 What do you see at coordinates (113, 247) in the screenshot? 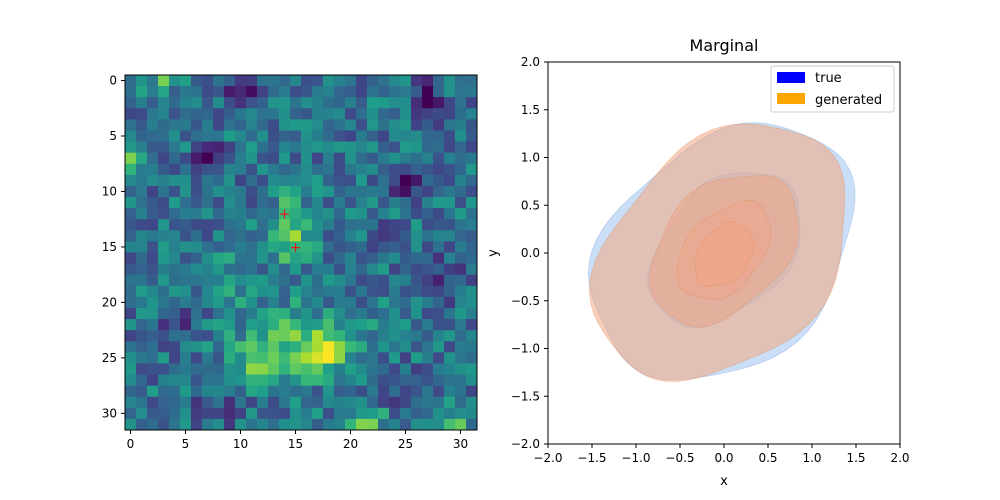
I see `heatmap-y-ticks: 0 5 10 15 20 25 30` at bounding box center [113, 247].